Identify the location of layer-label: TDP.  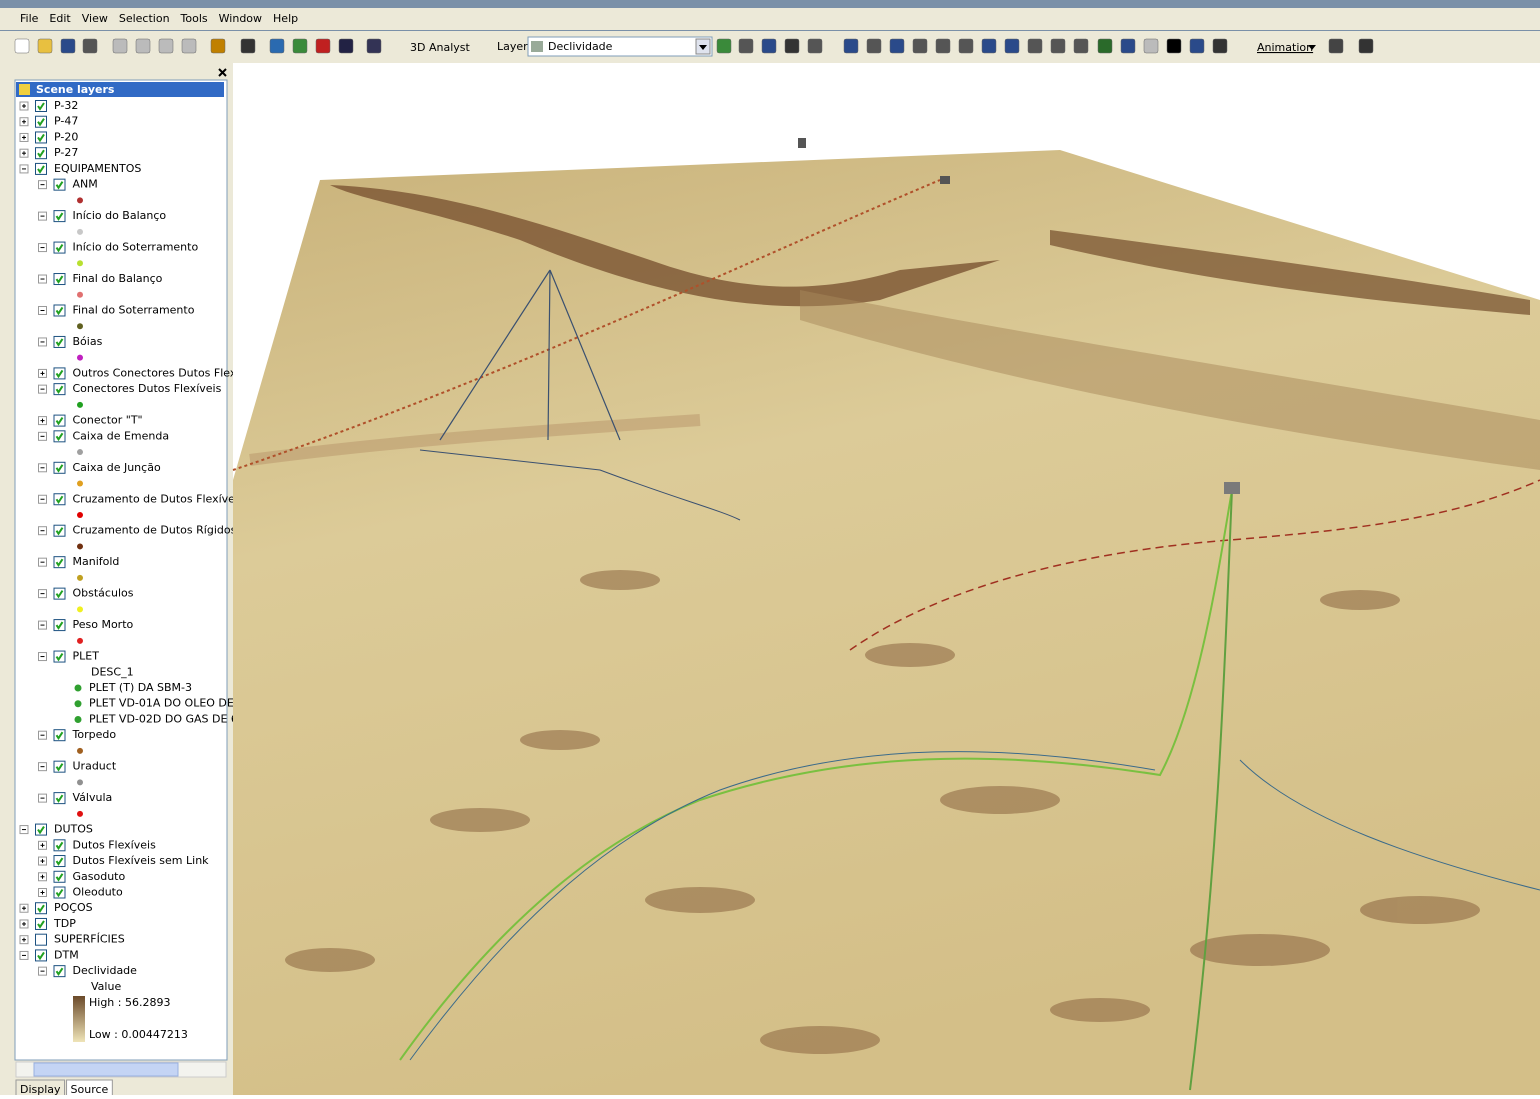
(64, 923).